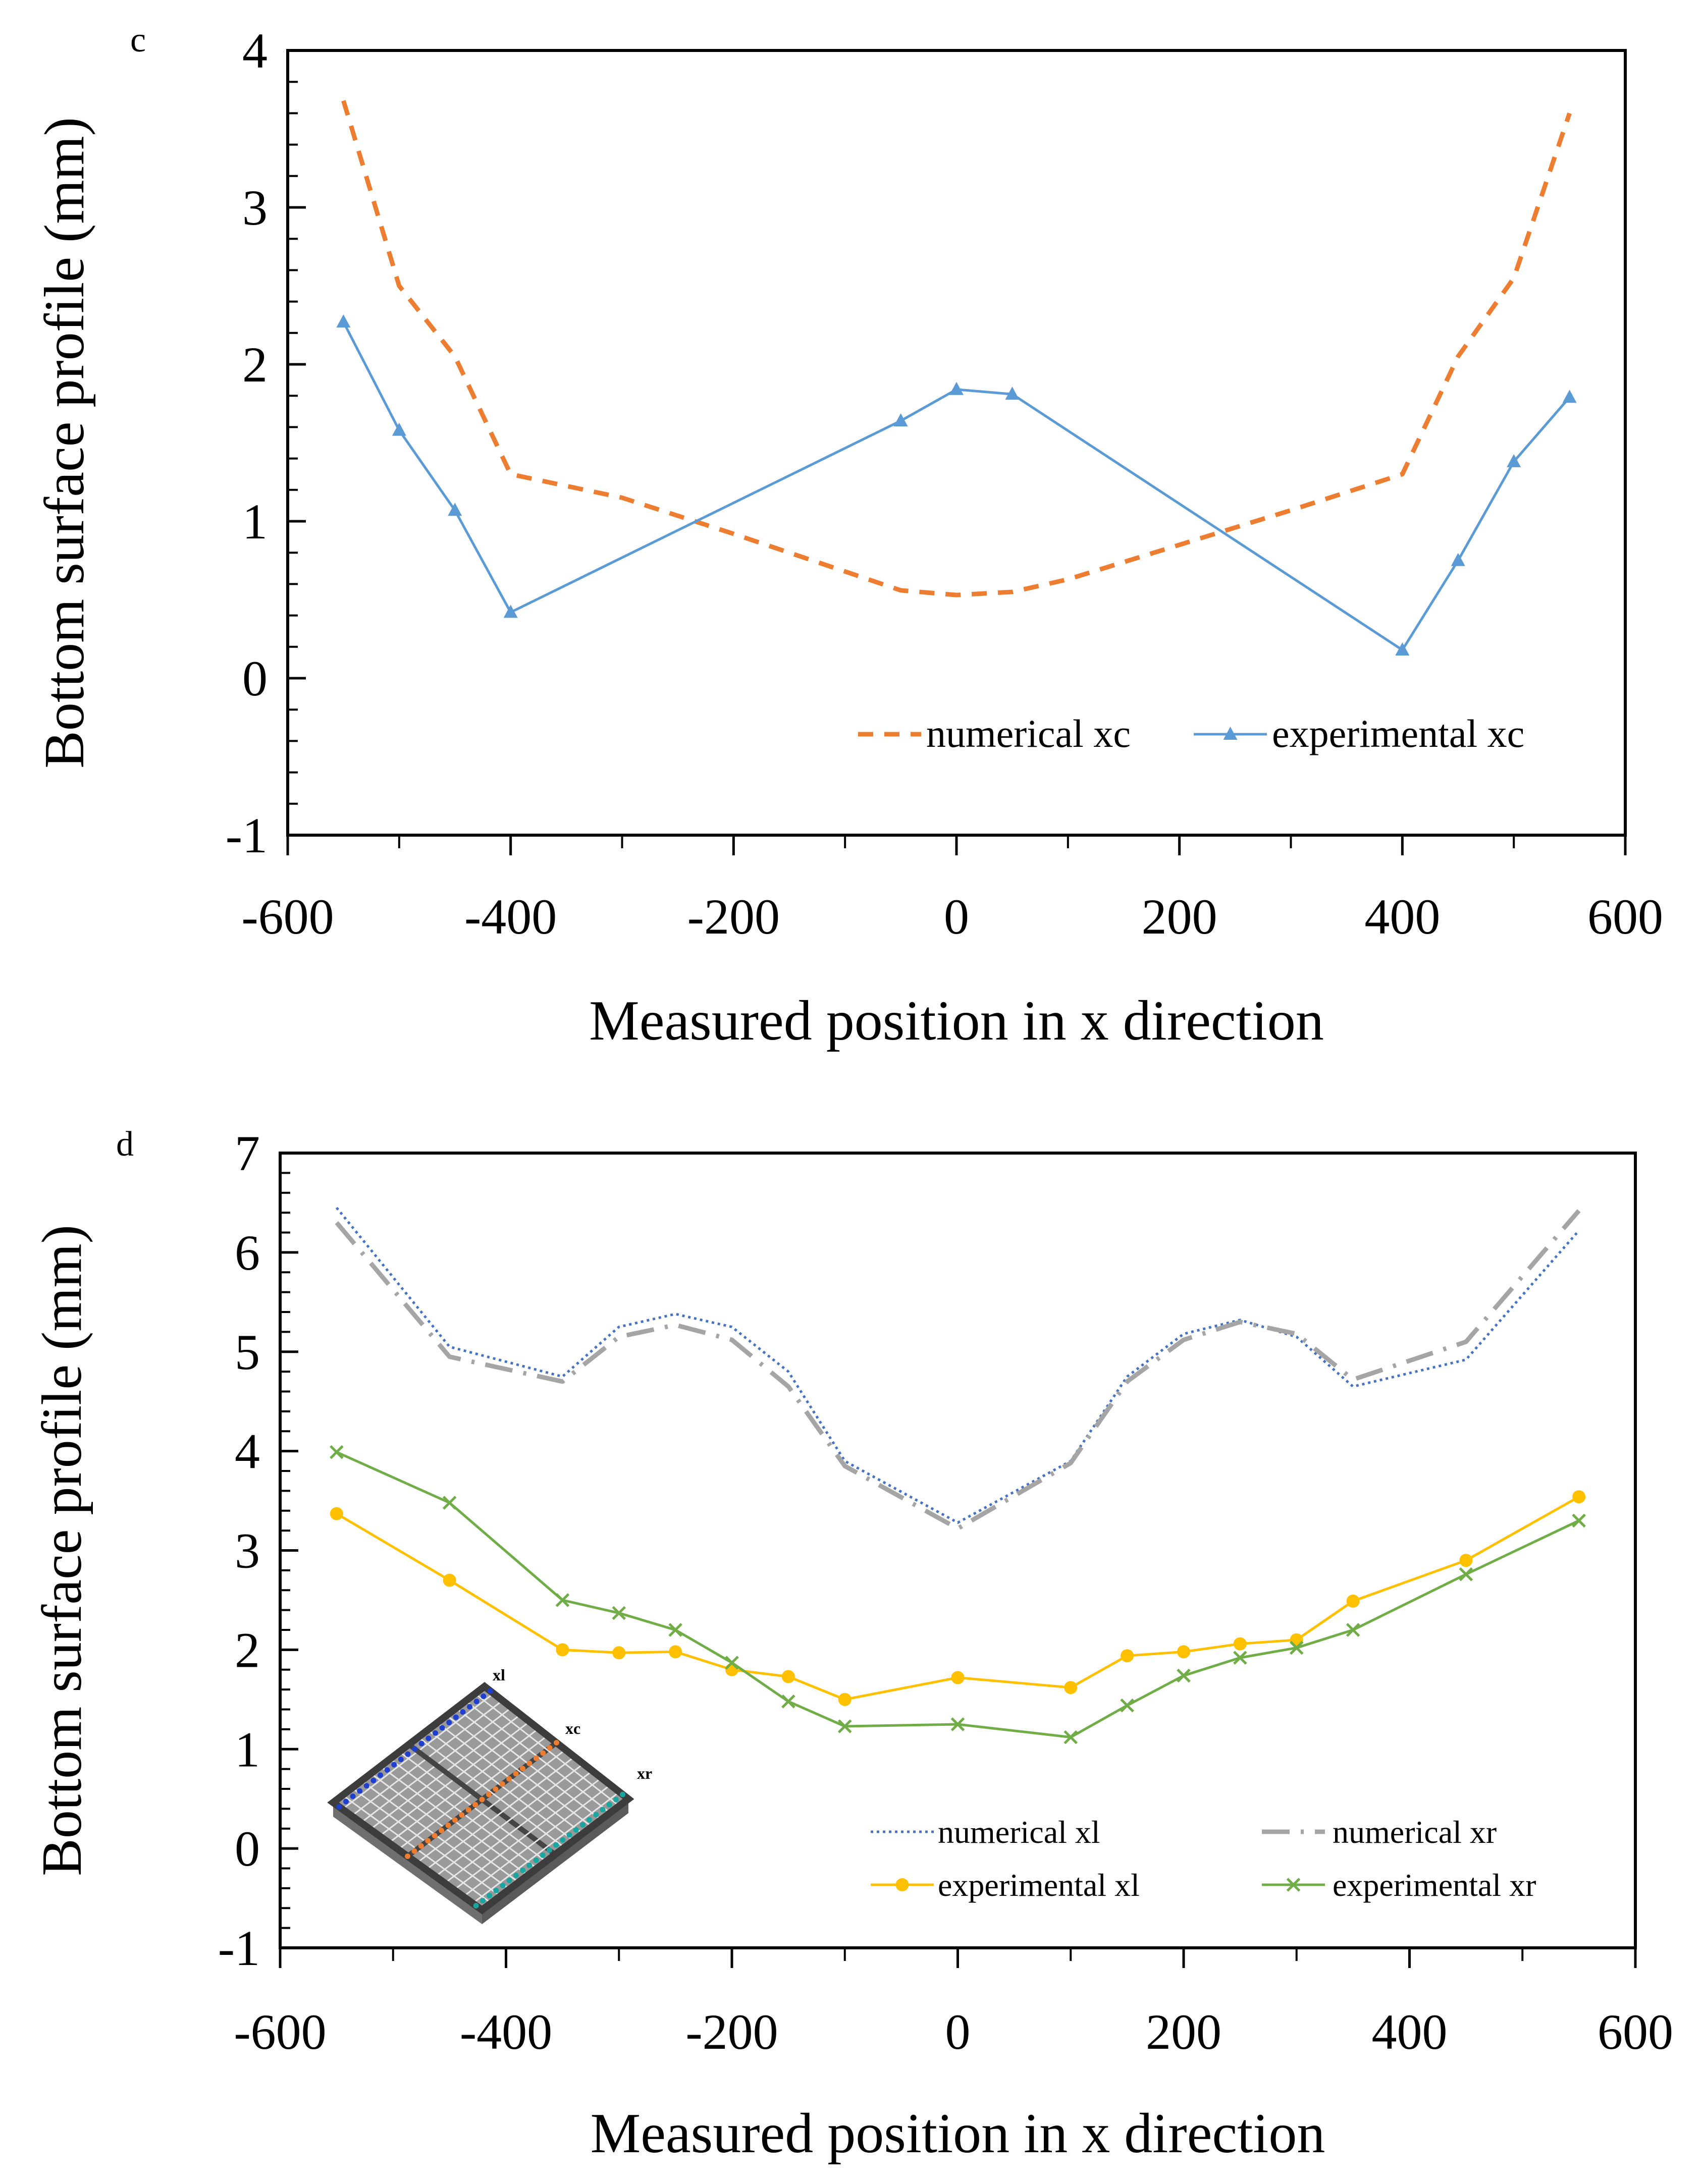  I want to click on legend-label: numerical xc, so click(1028, 733).